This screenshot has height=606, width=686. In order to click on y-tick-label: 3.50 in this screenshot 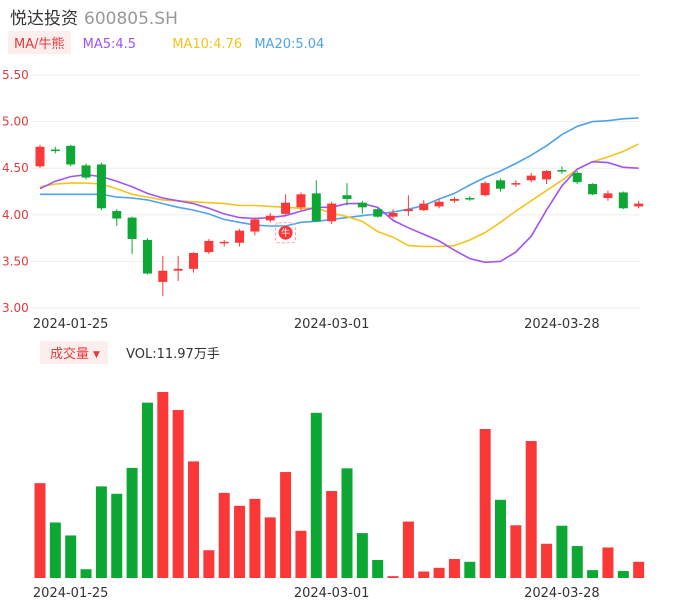, I will do `click(15, 261)`.